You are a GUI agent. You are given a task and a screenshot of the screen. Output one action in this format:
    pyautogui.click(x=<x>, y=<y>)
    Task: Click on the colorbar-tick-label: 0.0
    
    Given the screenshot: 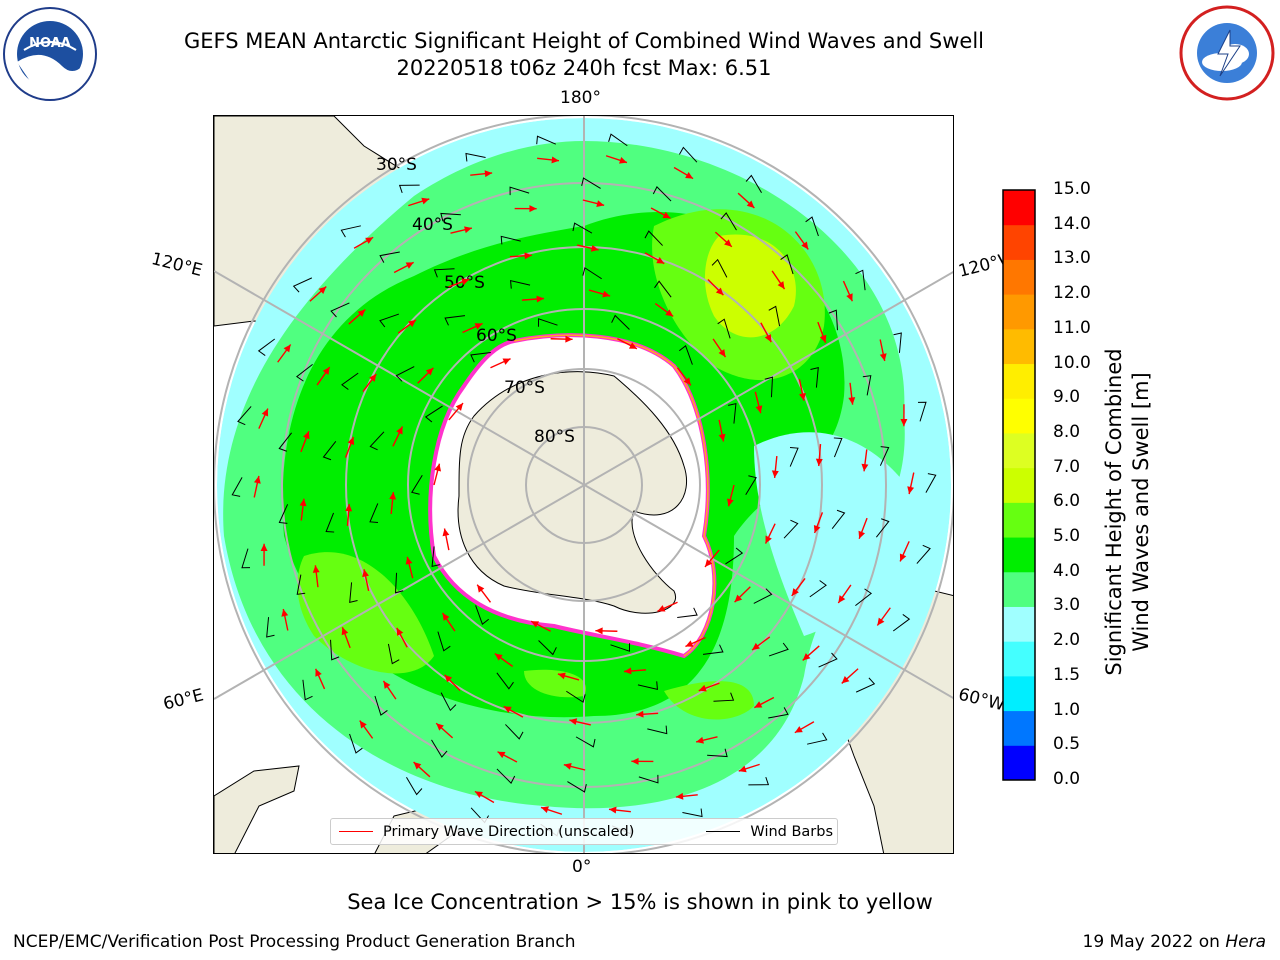 What is the action you would take?
    pyautogui.click(x=1067, y=779)
    